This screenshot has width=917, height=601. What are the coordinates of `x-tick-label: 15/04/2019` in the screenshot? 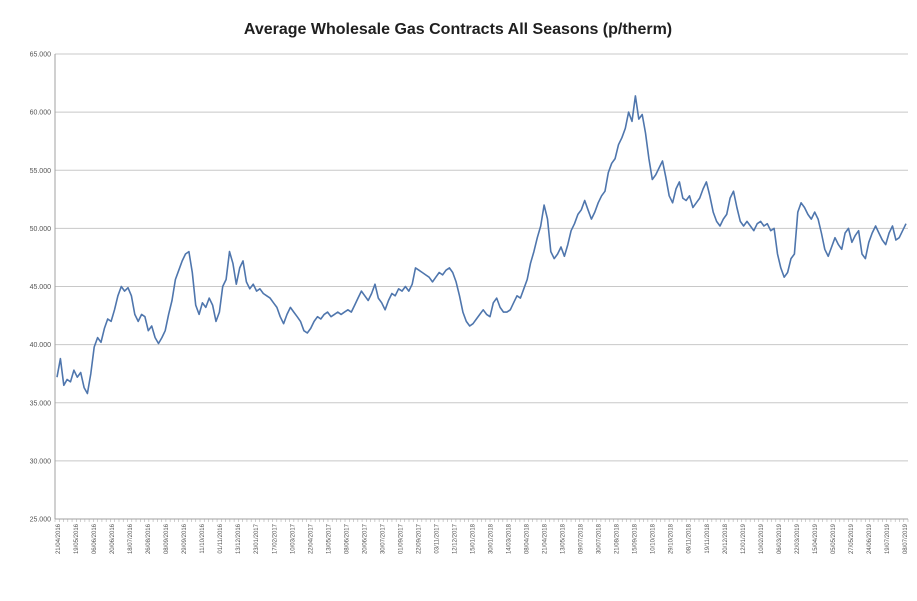 It's located at (816, 538).